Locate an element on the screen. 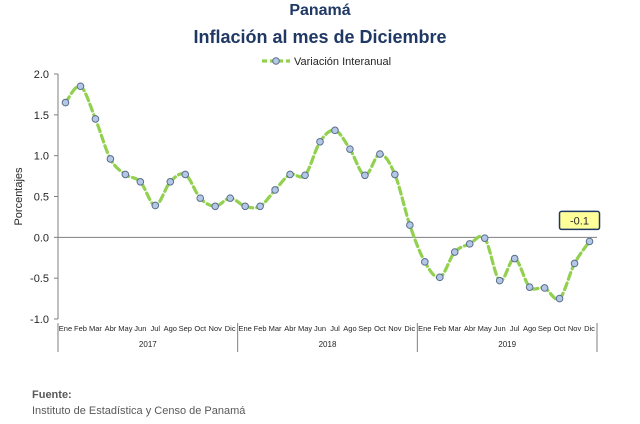 The width and height of the screenshot is (640, 424). y-tick-label: 0.0 is located at coordinates (41, 238).